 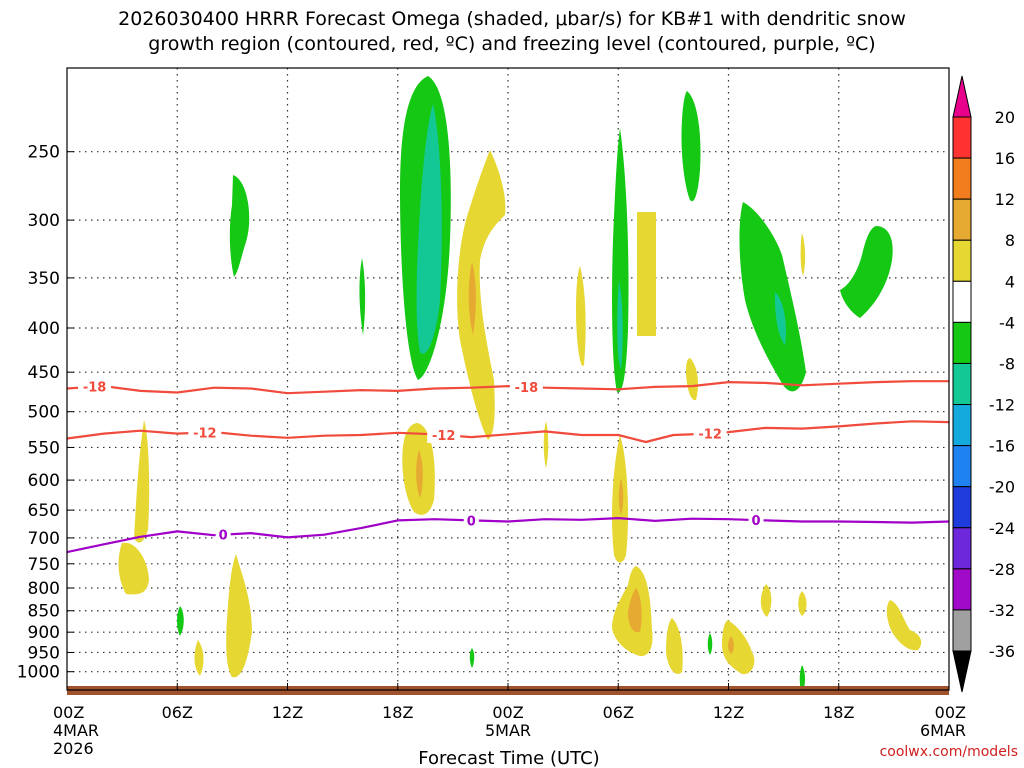 What do you see at coordinates (38, 673) in the screenshot?
I see `y-tick-label: 1000` at bounding box center [38, 673].